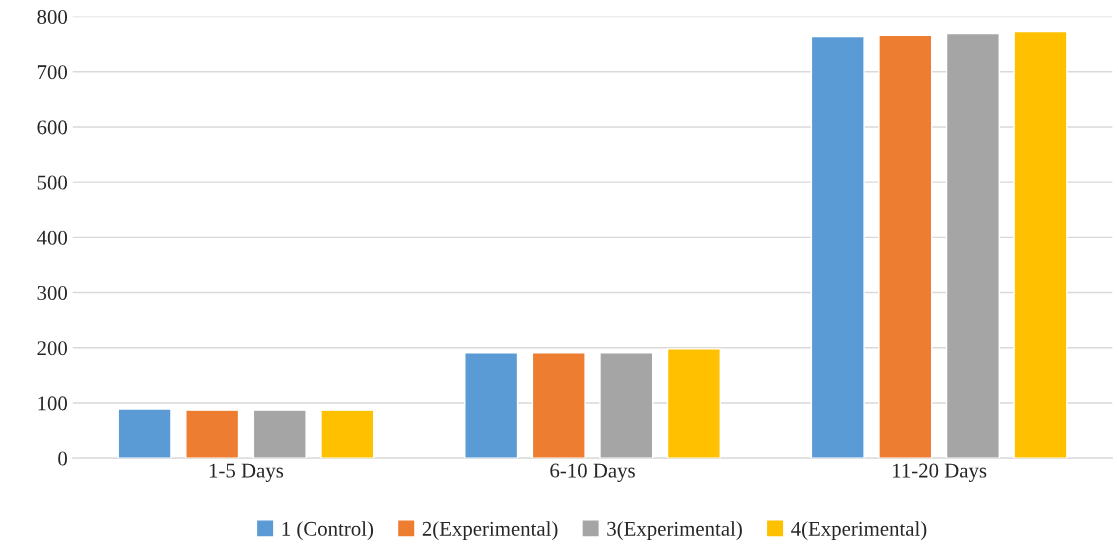 This screenshot has height=552, width=1118. What do you see at coordinates (674, 531) in the screenshot?
I see `legend-label: 3(Experimental)` at bounding box center [674, 531].